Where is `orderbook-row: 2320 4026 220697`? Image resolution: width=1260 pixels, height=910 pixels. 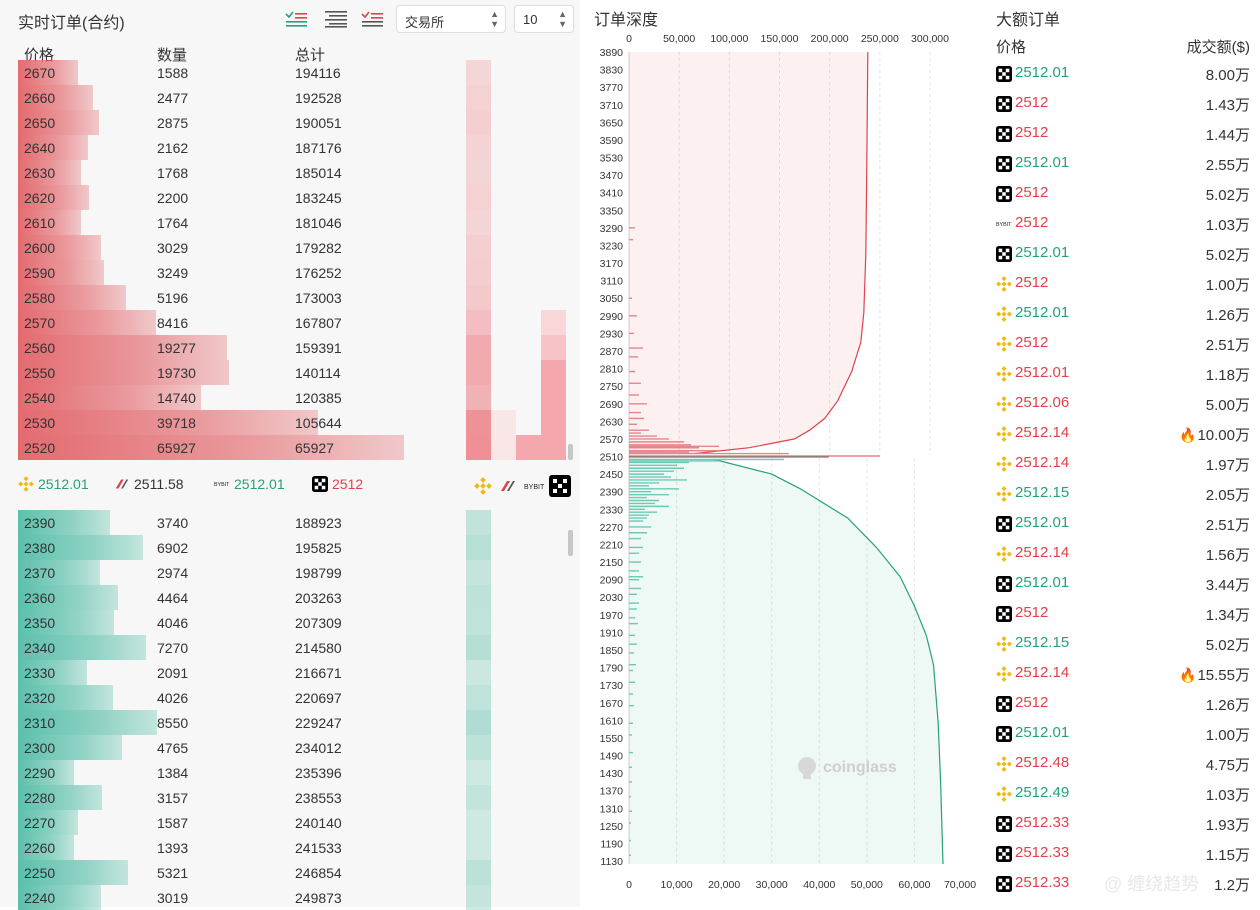
orderbook-row: 2320 4026 220697 is located at coordinates (211, 697).